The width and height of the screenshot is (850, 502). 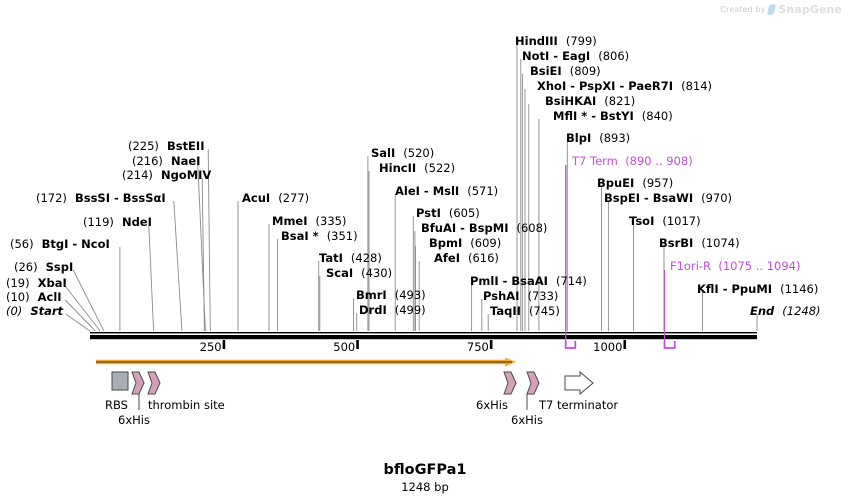 What do you see at coordinates (810, 9) in the screenshot?
I see `logo-brand-text: SnapGene` at bounding box center [810, 9].